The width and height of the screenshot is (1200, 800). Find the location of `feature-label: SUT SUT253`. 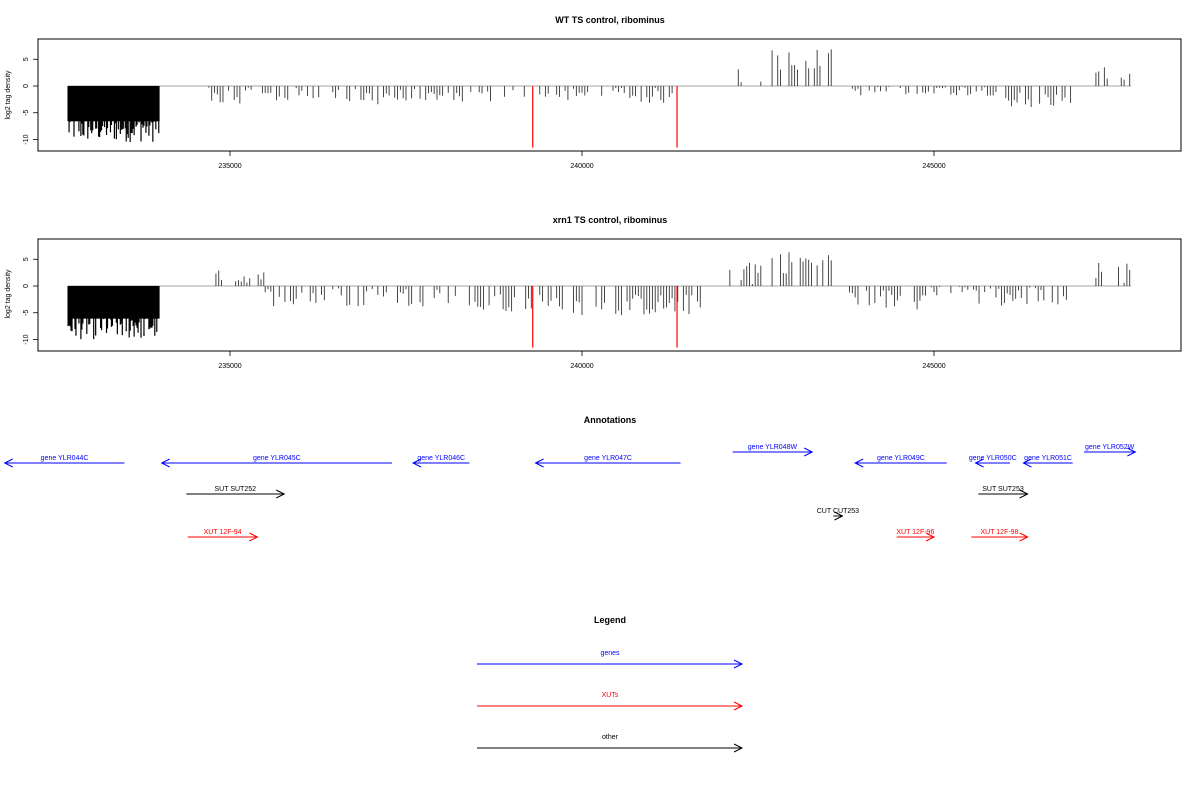

feature-label: SUT SUT253 is located at coordinates (1003, 489).